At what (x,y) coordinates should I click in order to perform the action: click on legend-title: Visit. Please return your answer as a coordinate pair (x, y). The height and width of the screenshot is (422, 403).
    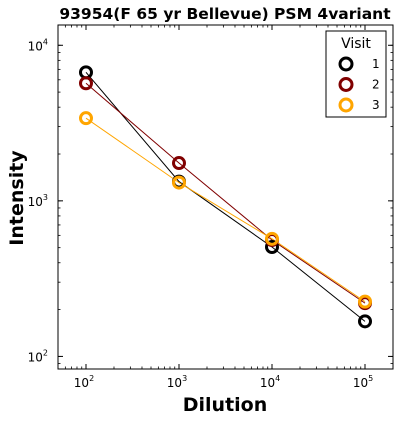
    Looking at the image, I should click on (356, 44).